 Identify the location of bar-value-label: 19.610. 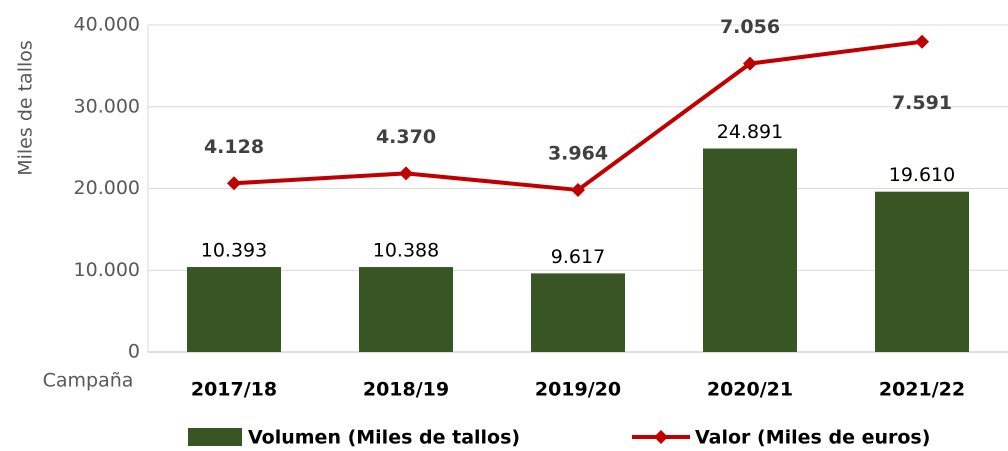
(922, 175).